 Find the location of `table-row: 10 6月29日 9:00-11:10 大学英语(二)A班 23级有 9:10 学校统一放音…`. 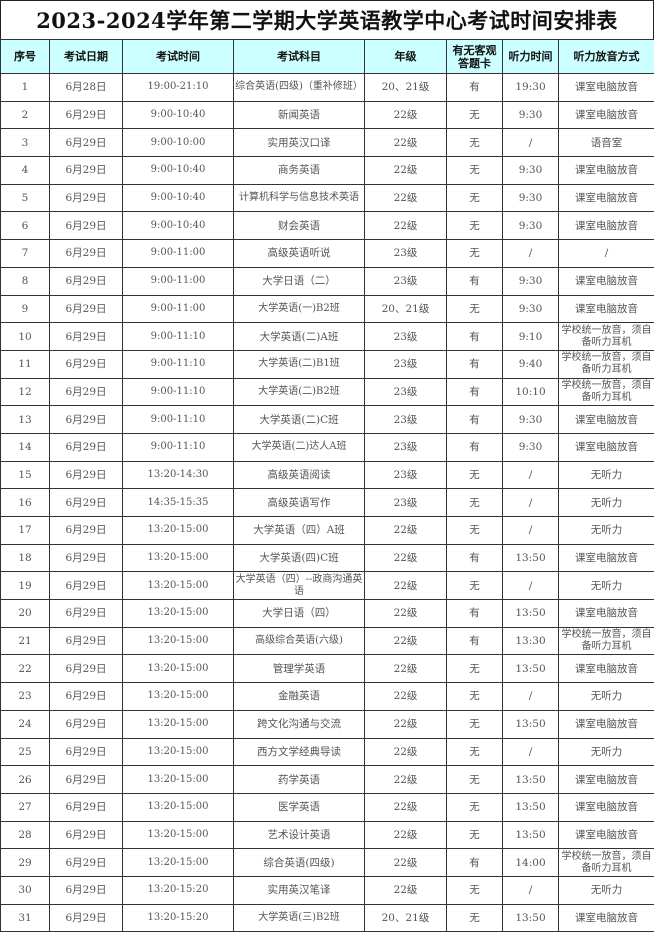

table-row: 10 6月29日 9:00-11:10 大学英语(二)A班 23级有 9:10 学校统一放音… is located at coordinates (327, 336).